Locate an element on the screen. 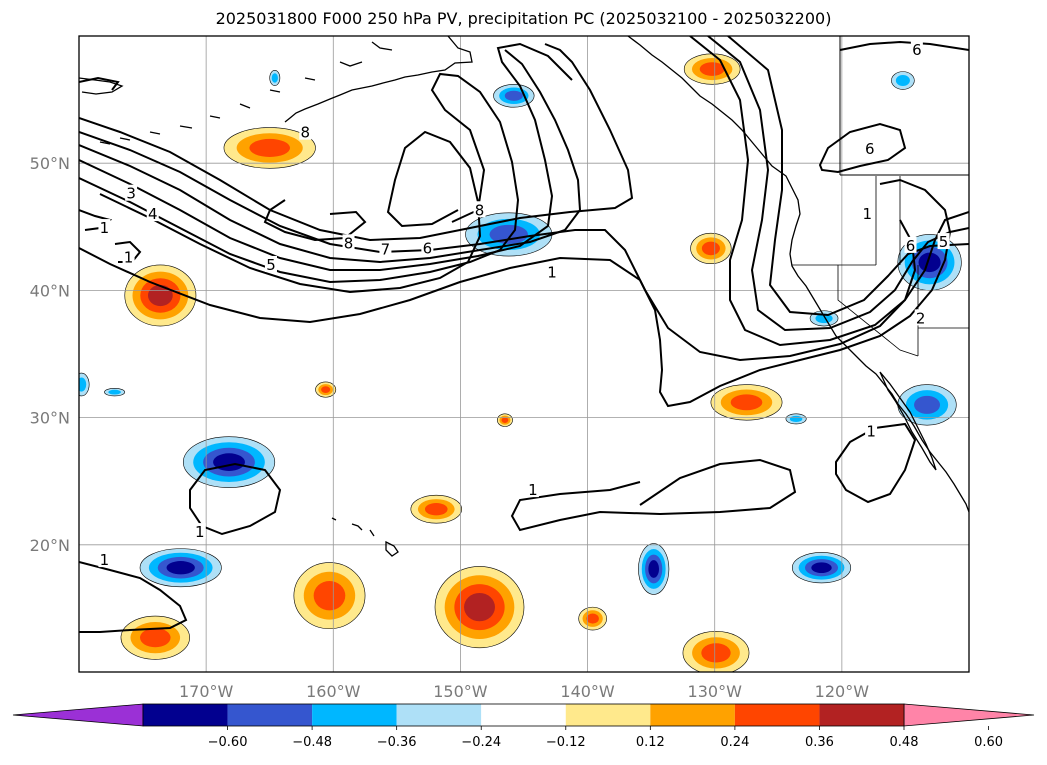  latitude-tick-label: 30°N is located at coordinates (50, 418).